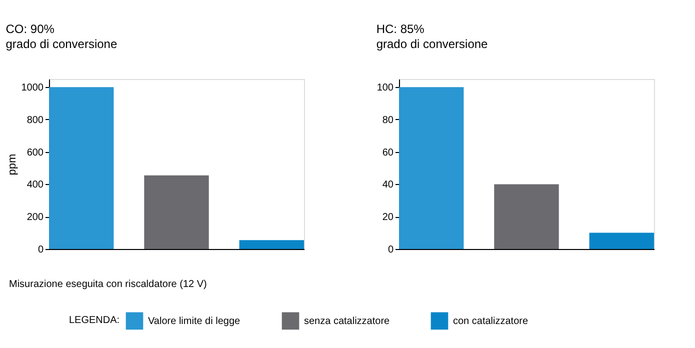  Describe the element at coordinates (94, 320) in the screenshot. I see `legend-title: LEGENDA:` at that location.